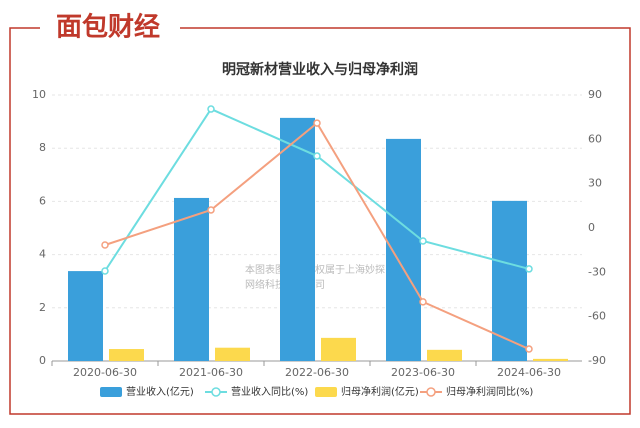 Image resolution: width=640 pixels, height=428 pixels. I want to click on x-tick-label: 2022-06-30, so click(317, 372).